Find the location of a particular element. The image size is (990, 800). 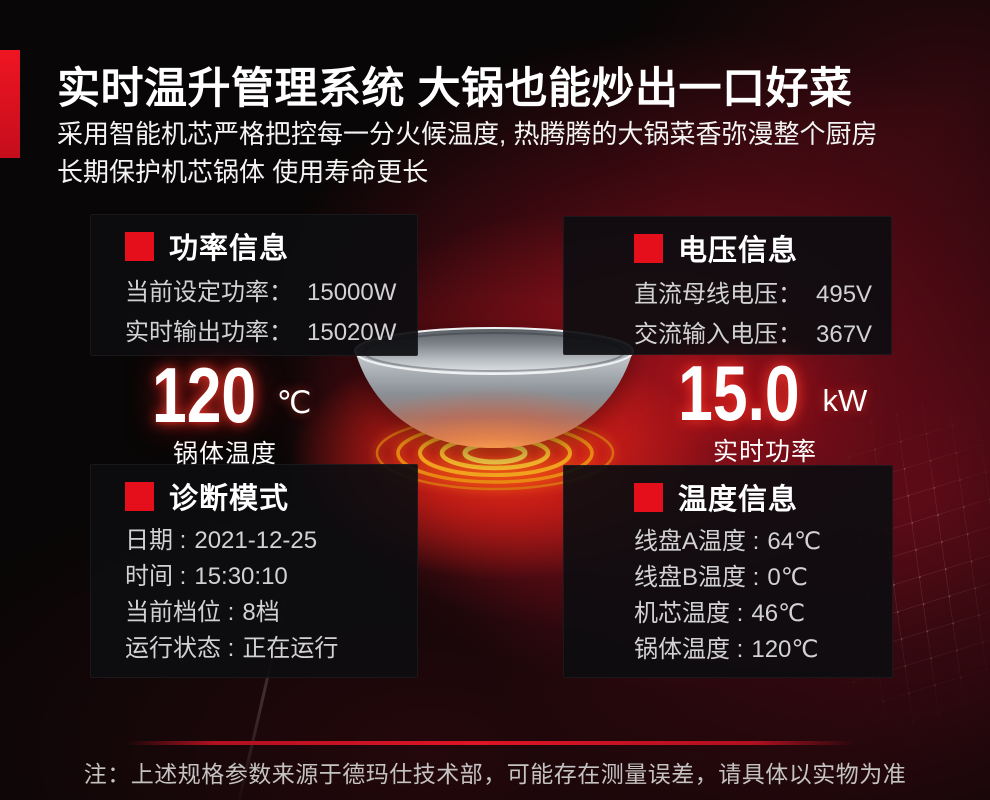

temperature-row-pot: 锅体温度 : 120℃ is located at coordinates (763, 650).